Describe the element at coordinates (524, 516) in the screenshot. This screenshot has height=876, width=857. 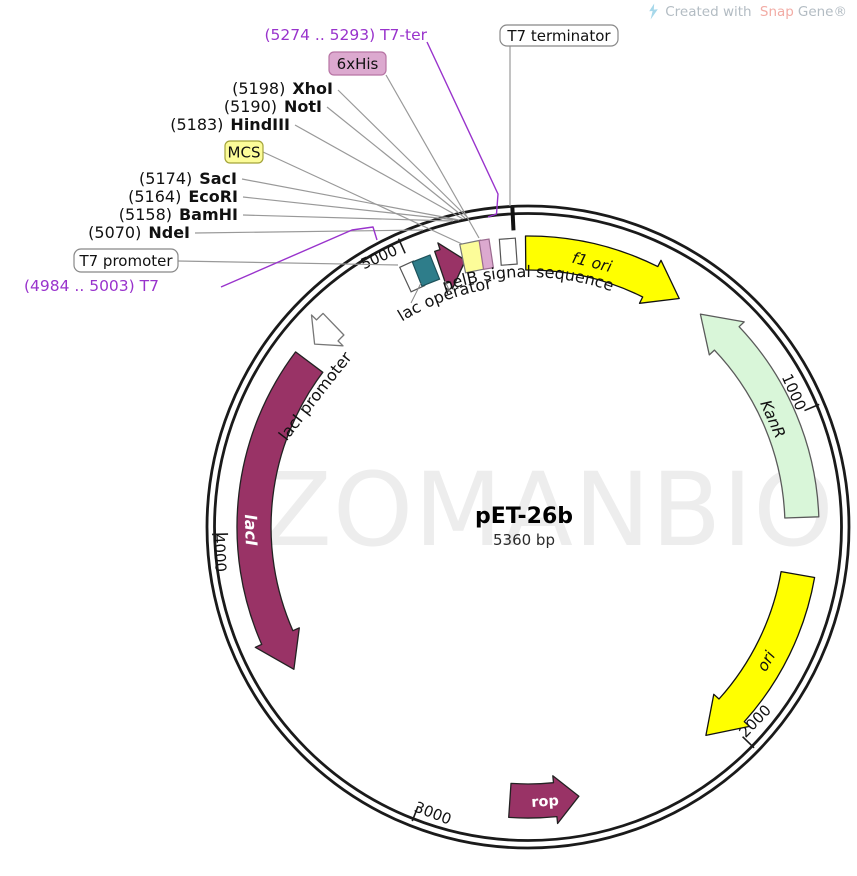
I see `plasmid-name: pET-26b` at that location.